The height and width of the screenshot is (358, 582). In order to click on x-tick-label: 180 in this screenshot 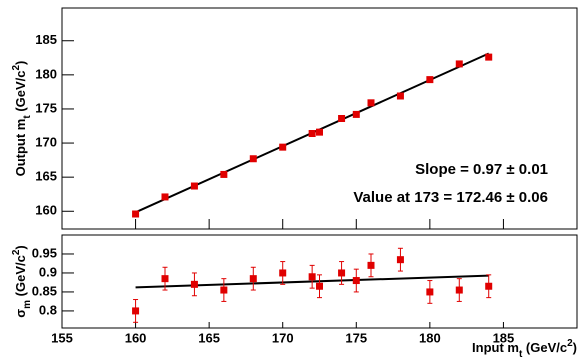, I will do `click(430, 337)`.